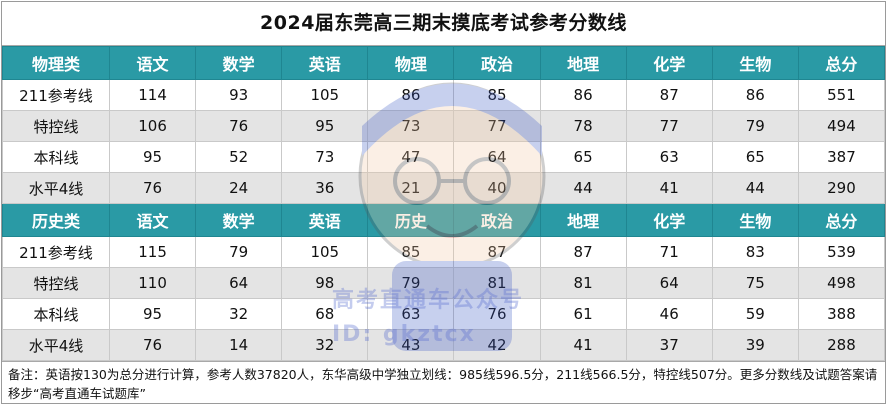 This screenshot has height=407, width=887. What do you see at coordinates (841, 252) in the screenshot?
I see `score-cell: 539` at bounding box center [841, 252].